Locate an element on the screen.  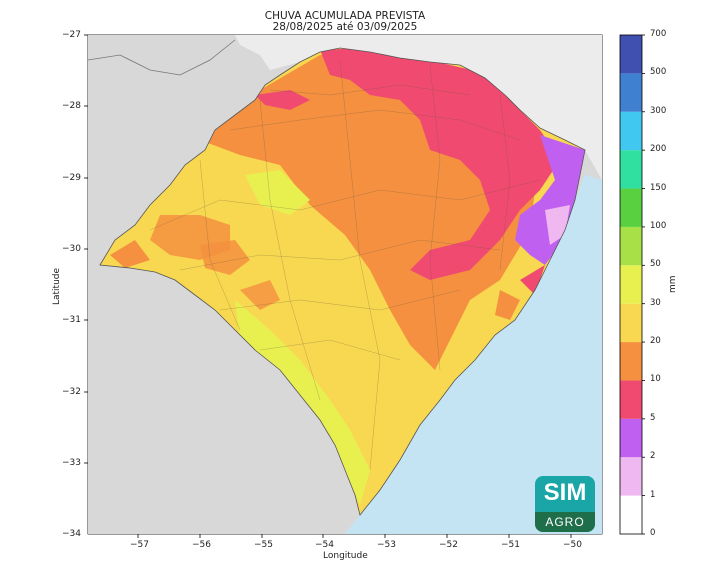
y-tick: −31 is located at coordinates (71, 320).